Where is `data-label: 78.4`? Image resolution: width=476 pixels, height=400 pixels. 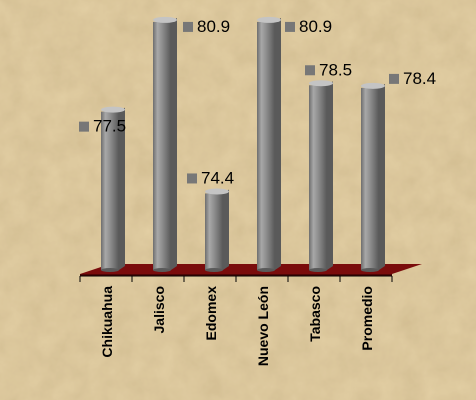 data-label: 78.4 is located at coordinates (419, 78).